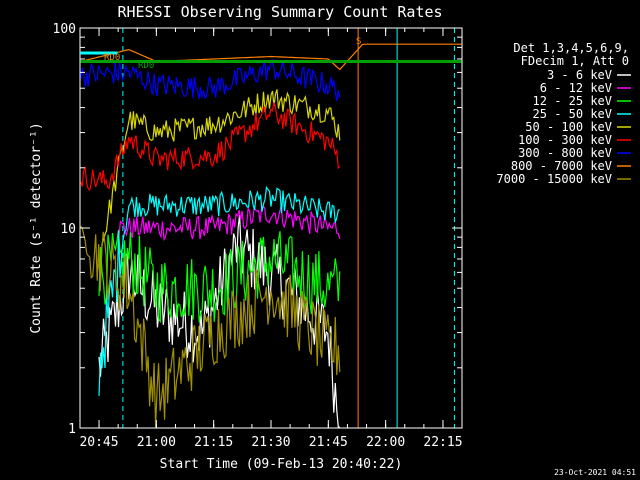  I want to click on legend-label: 6 - 12 keV, so click(576, 88).